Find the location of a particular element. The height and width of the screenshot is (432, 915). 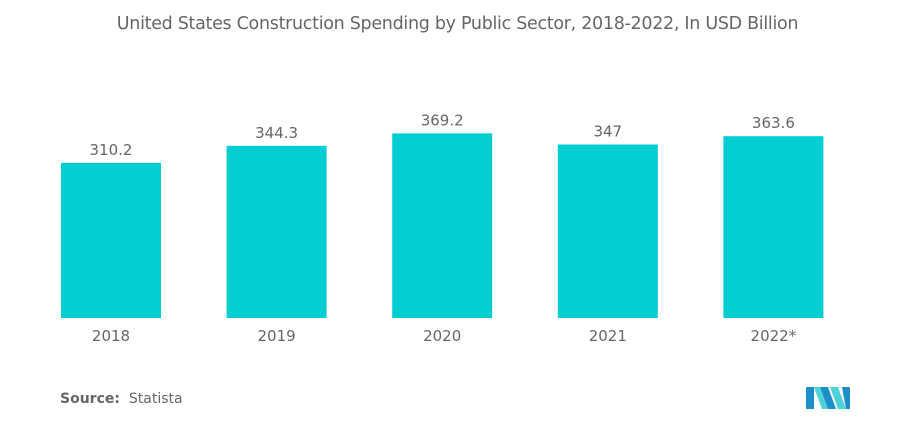

mordor-logo-icon is located at coordinates (828, 398).